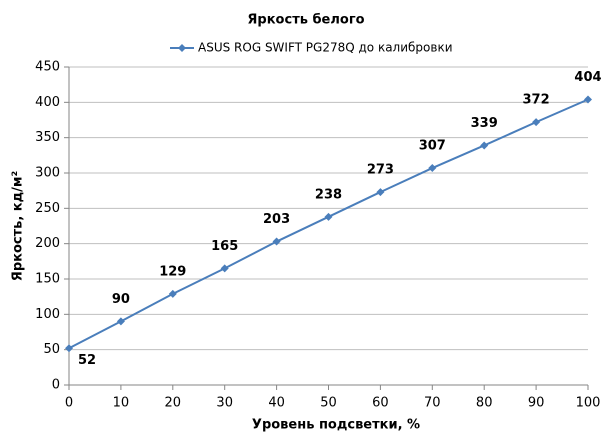 Image resolution: width=612 pixels, height=437 pixels. I want to click on legend-marker, so click(182, 48).